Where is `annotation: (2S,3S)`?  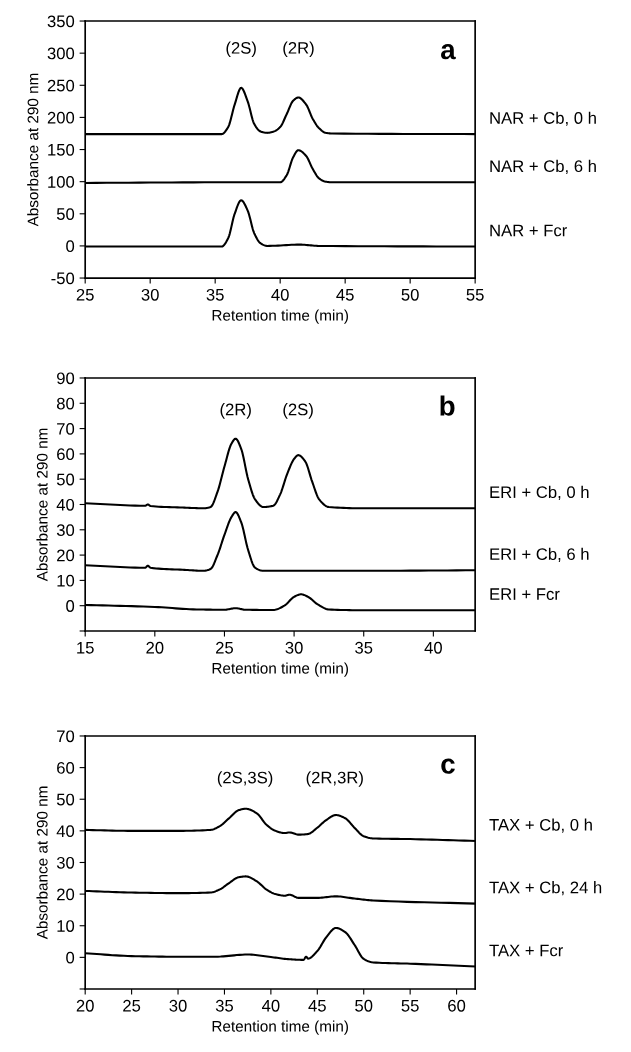
annotation: (2S,3S) is located at coordinates (245, 779).